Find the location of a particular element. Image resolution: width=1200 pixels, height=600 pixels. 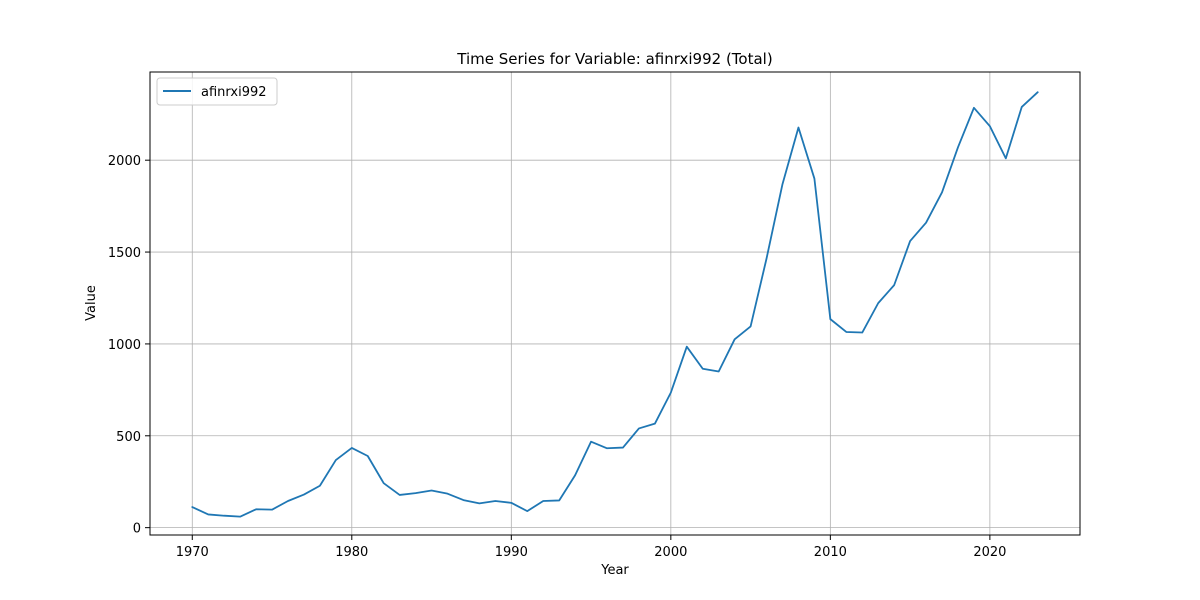

x-tick-label: 2020 is located at coordinates (989, 552).